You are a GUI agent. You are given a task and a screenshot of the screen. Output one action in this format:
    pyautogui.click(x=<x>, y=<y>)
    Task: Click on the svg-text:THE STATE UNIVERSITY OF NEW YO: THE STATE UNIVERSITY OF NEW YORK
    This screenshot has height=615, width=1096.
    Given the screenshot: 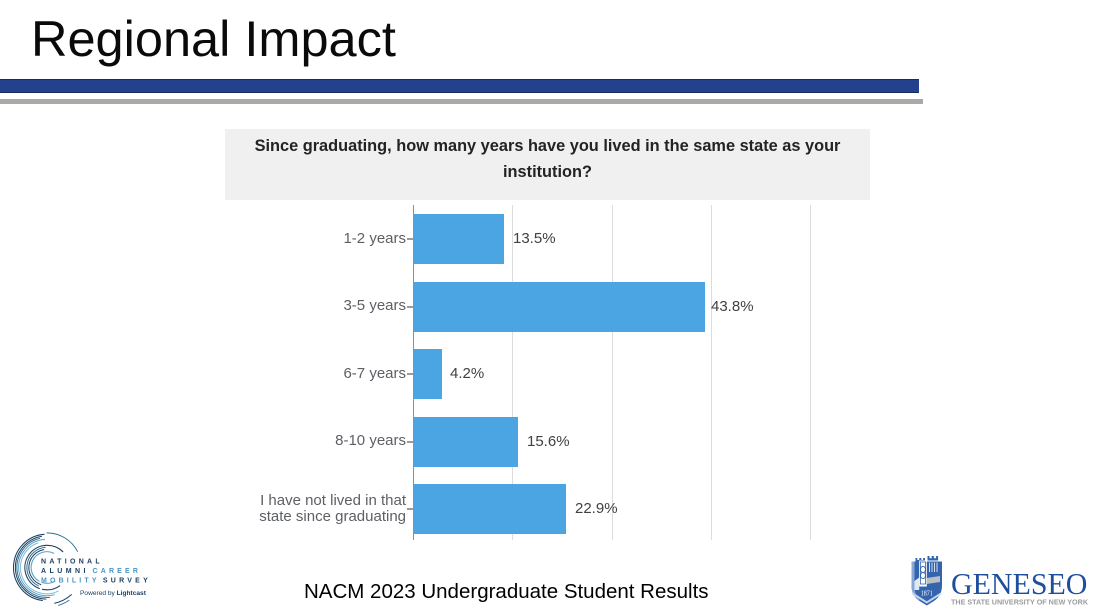 What is the action you would take?
    pyautogui.click(x=1019, y=602)
    